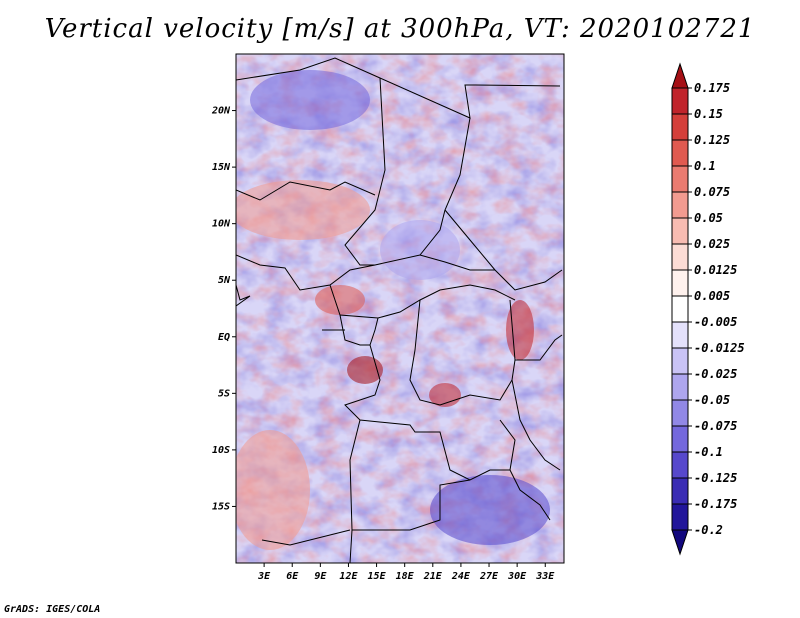  What do you see at coordinates (377, 576) in the screenshot?
I see `x-tick-label: 15E` at bounding box center [377, 576].